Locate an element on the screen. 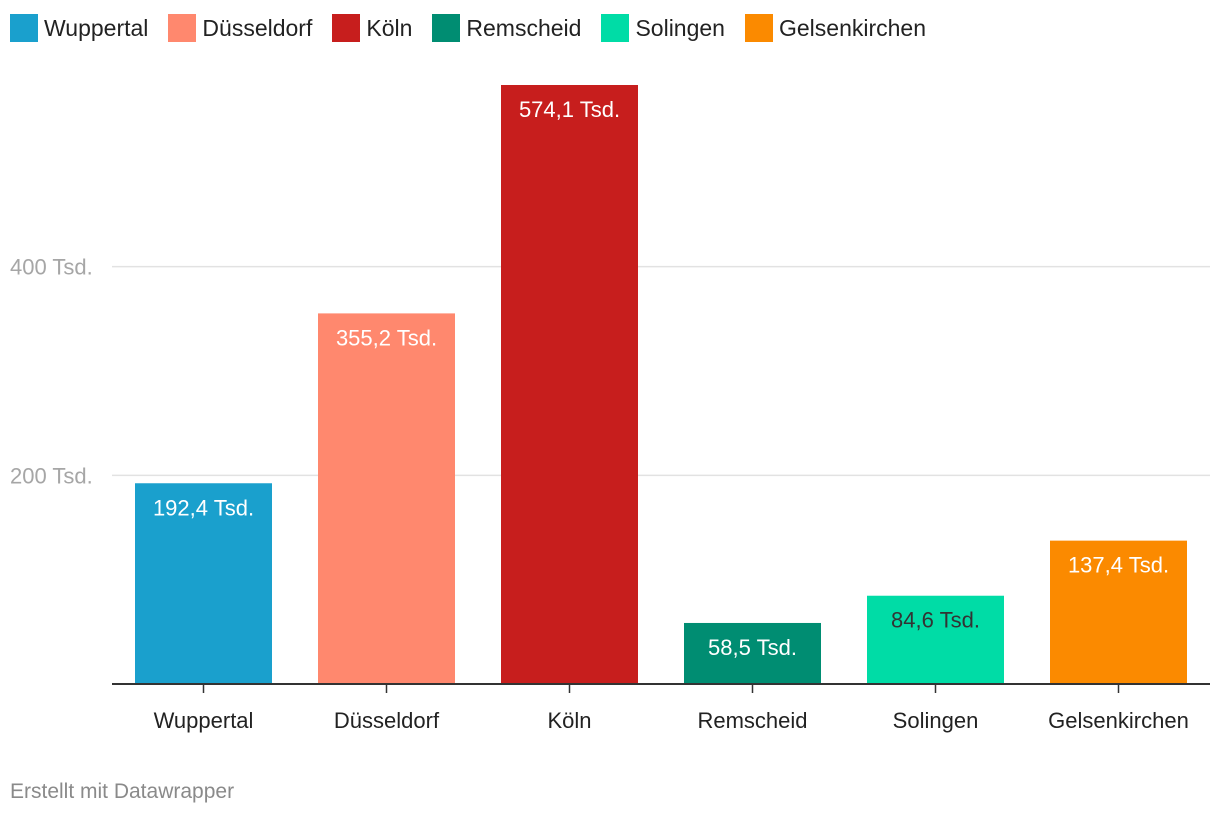 The width and height of the screenshot is (1220, 816). legend-item: Köln is located at coordinates (372, 28).